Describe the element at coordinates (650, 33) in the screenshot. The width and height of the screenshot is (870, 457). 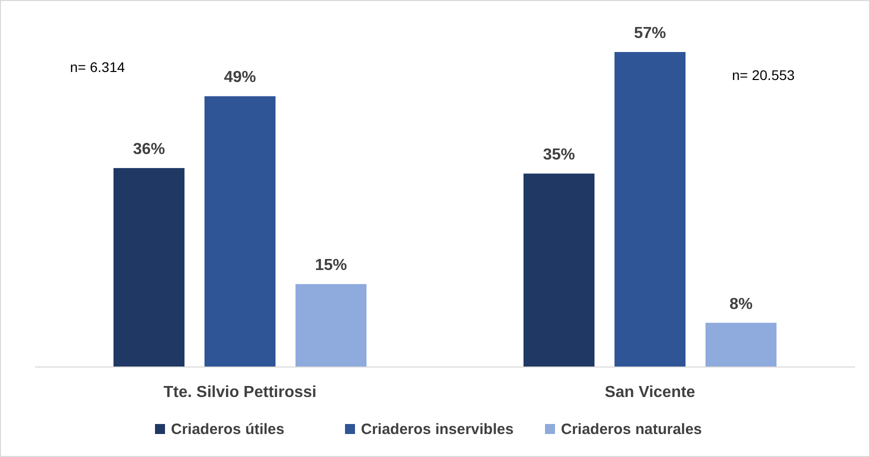
I see `data-label: 57%` at that location.